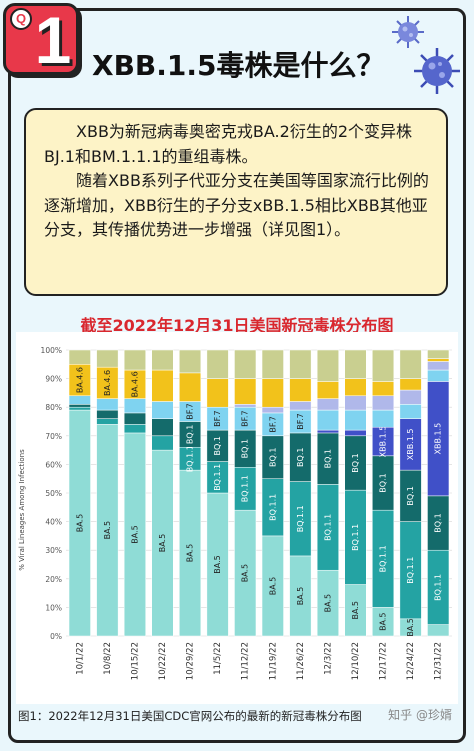 The image size is (474, 751). What do you see at coordinates (301, 661) in the screenshot?
I see `x-tick-label: 11/26/22` at bounding box center [301, 661].